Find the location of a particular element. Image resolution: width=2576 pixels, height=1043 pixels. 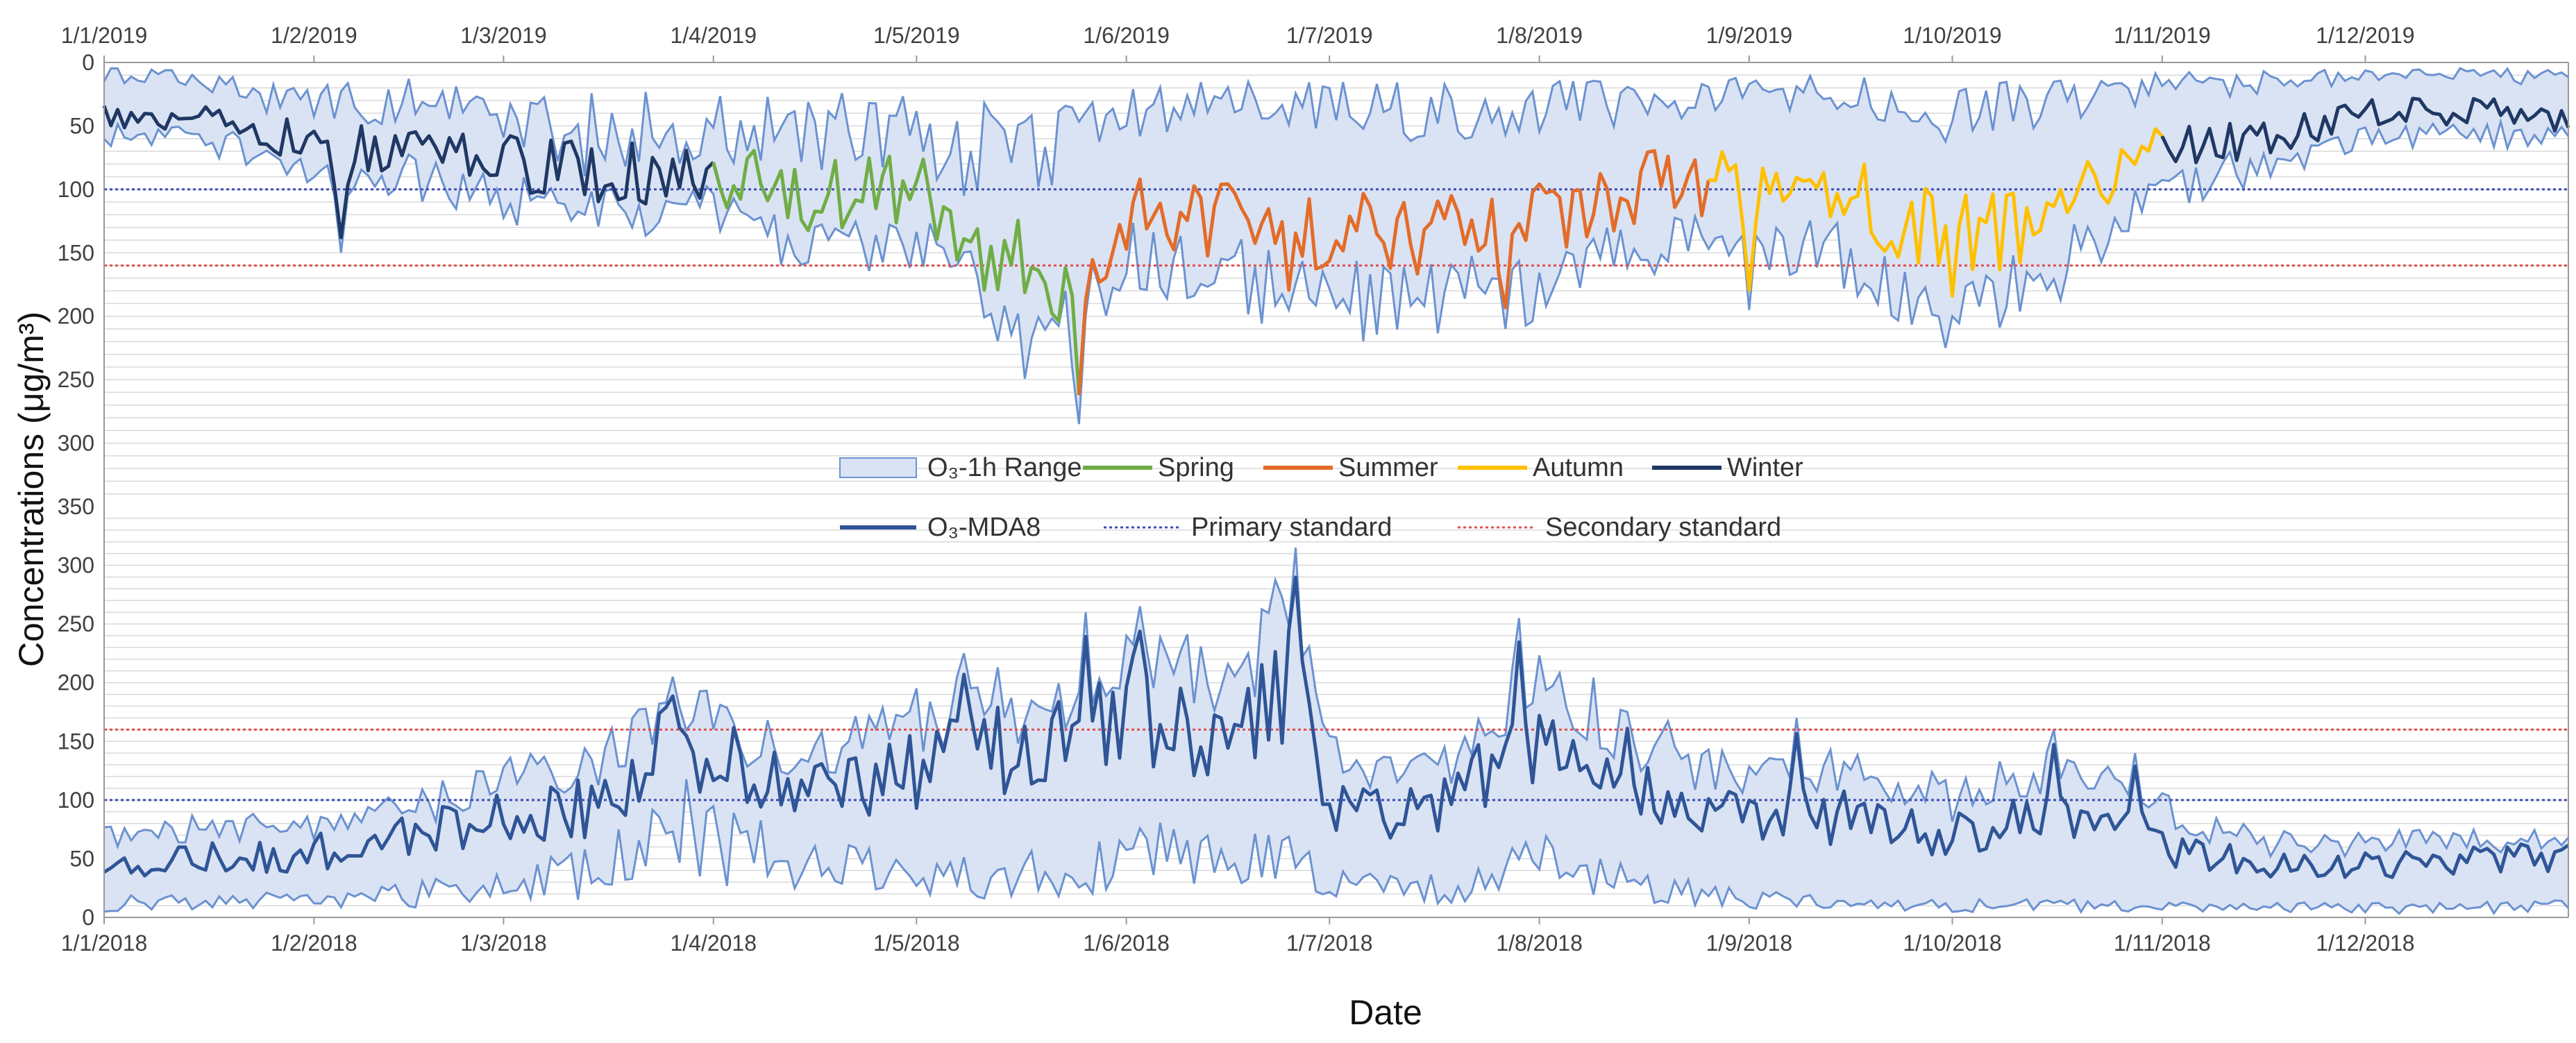

y-tick-label-2018: 0 is located at coordinates (88, 918).